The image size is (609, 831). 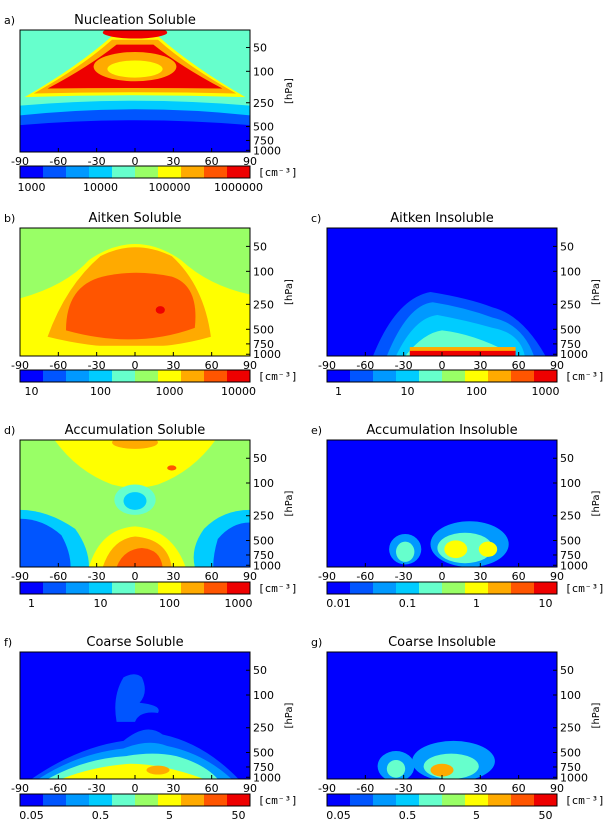 What do you see at coordinates (9, 430) in the screenshot?
I see `panel-letter: d)` at bounding box center [9, 430].